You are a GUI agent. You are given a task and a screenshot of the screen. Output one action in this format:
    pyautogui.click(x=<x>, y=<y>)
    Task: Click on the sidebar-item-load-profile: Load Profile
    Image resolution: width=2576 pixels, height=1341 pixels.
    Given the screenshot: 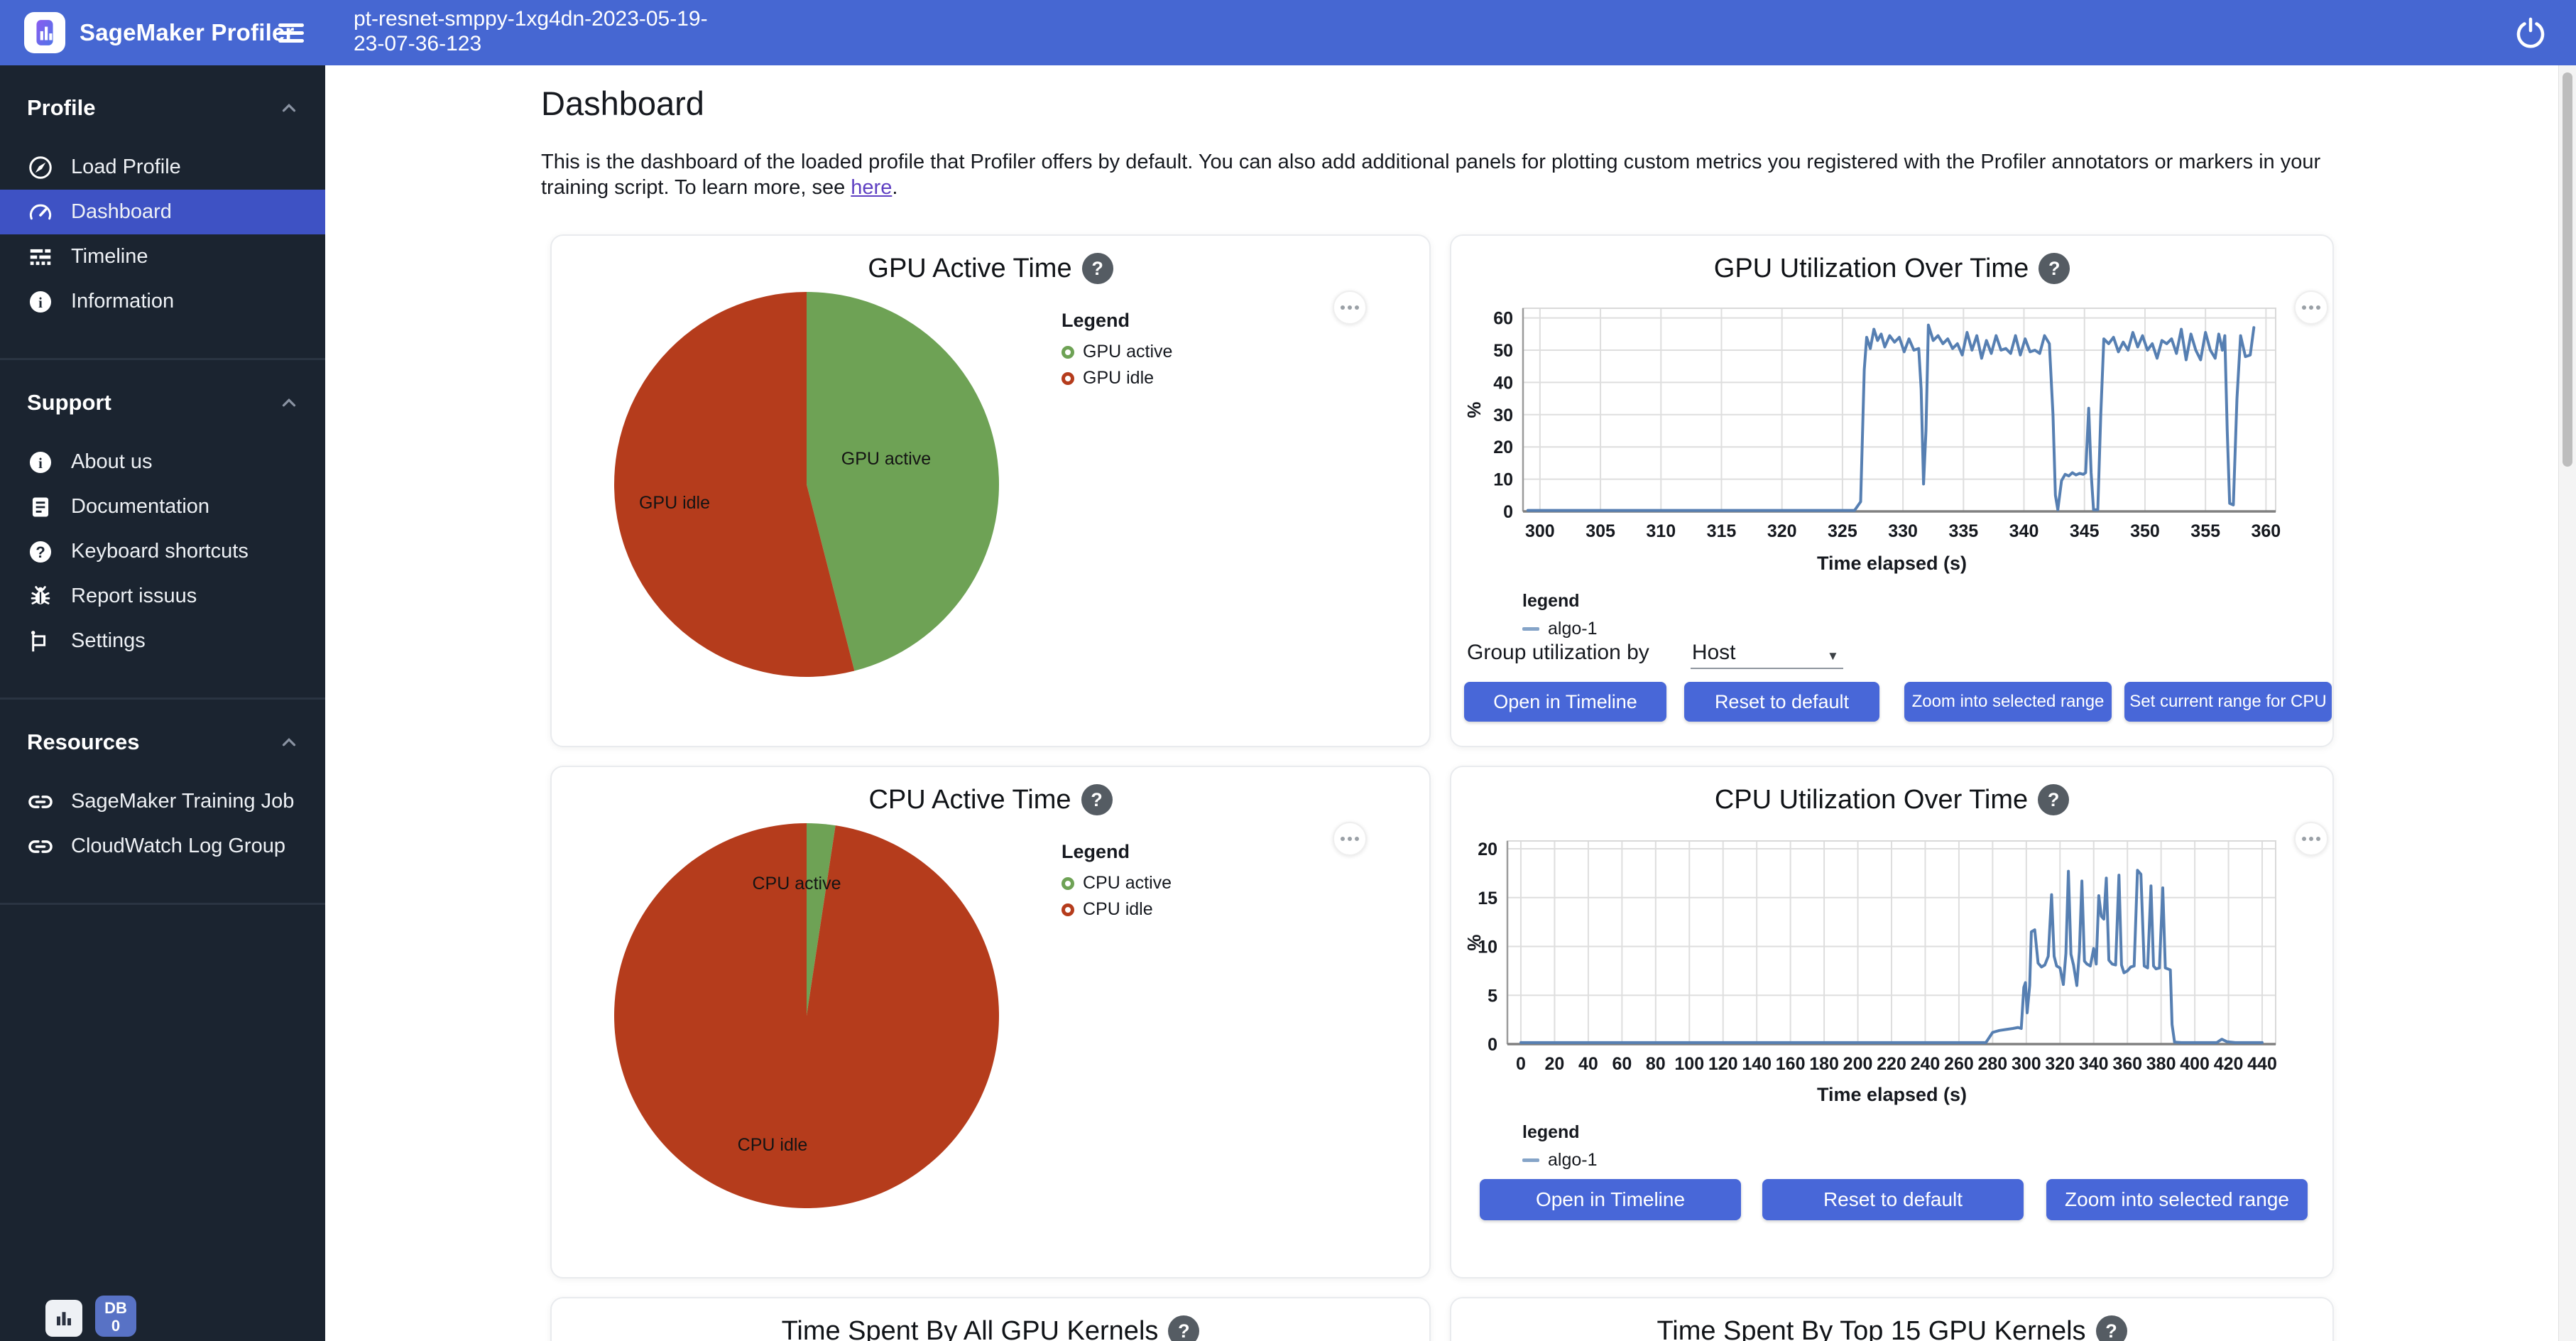 What is the action you would take?
    pyautogui.click(x=162, y=168)
    